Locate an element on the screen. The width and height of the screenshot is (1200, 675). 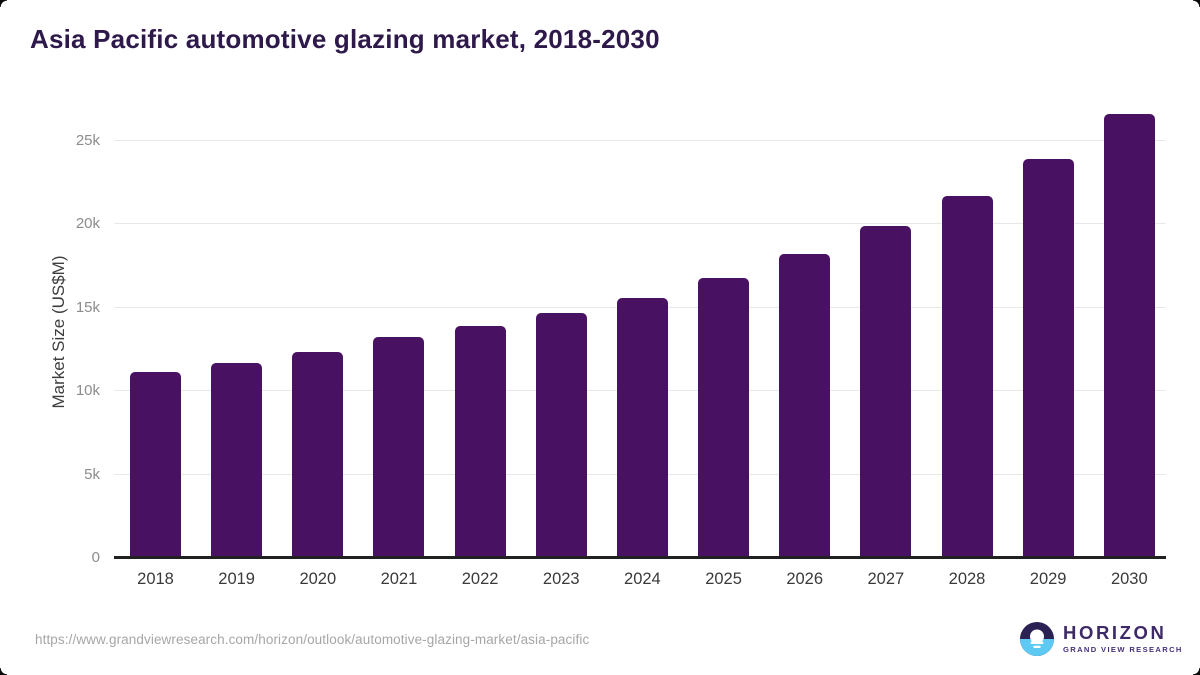
x-tick-2027: 2027 is located at coordinates (886, 579).